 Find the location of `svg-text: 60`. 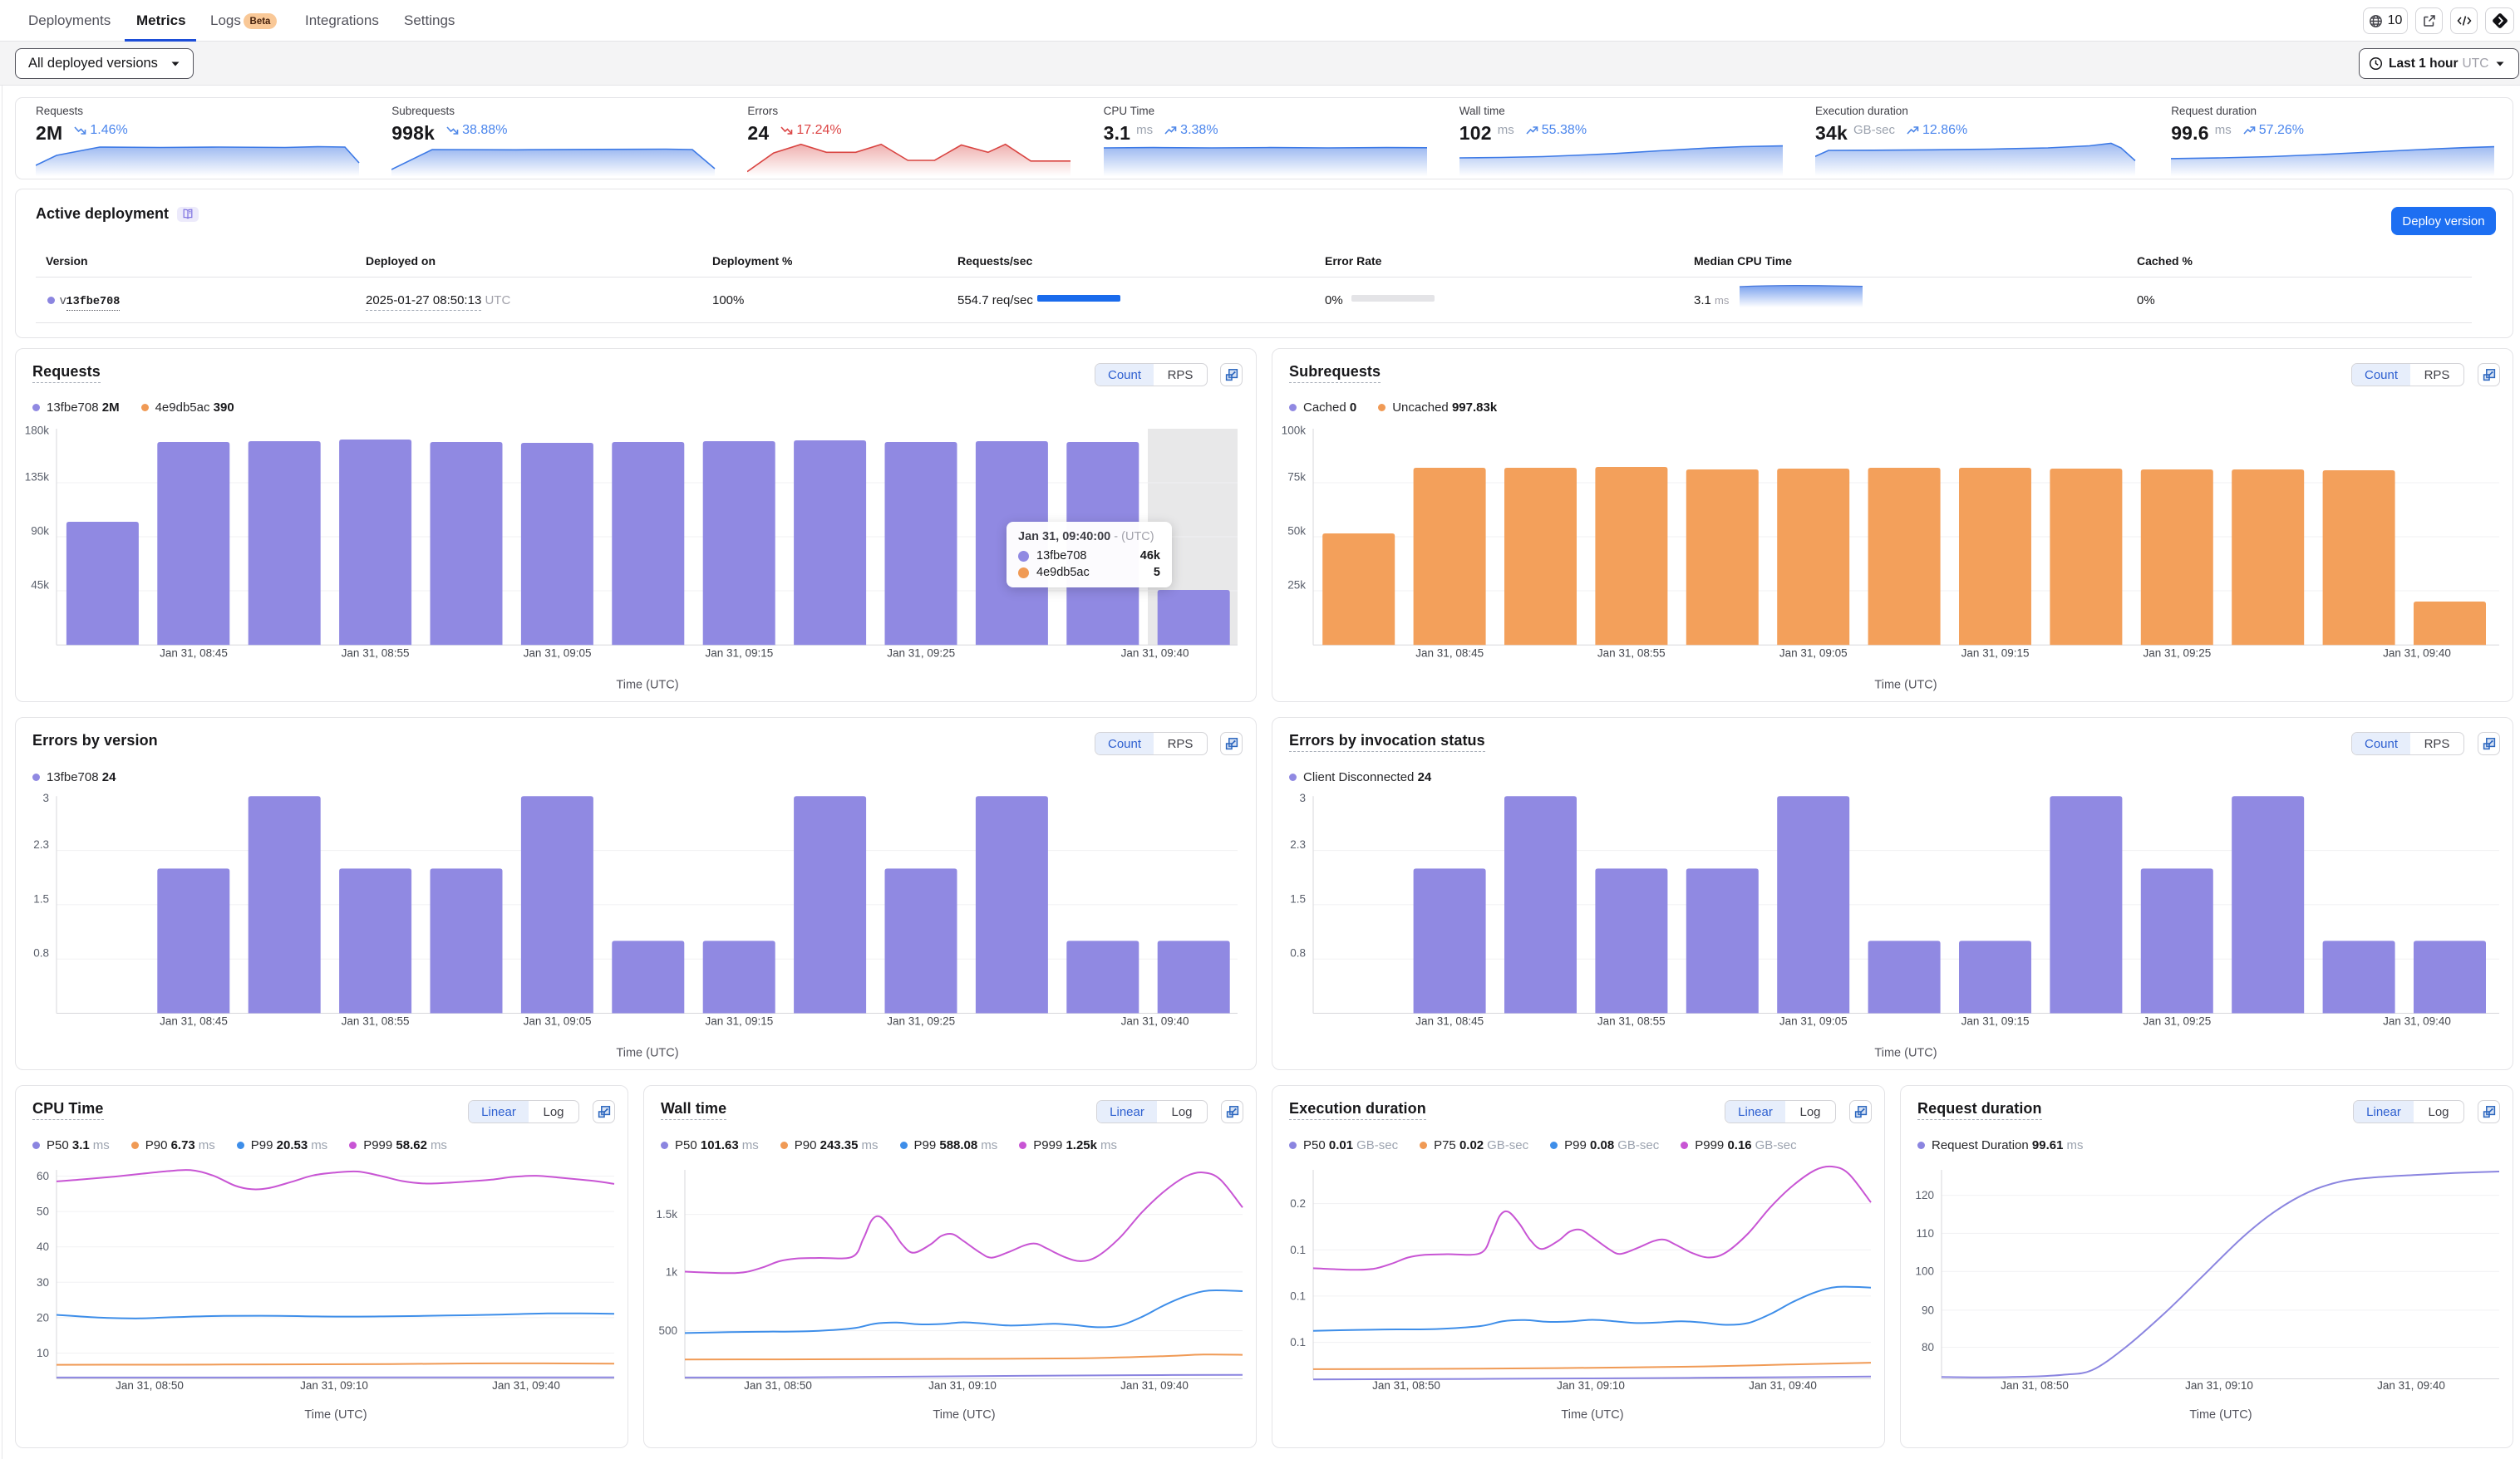

svg-text: 60 is located at coordinates (43, 1176).